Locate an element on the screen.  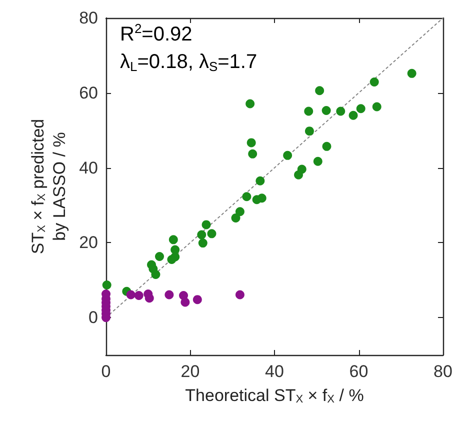
y-tick-label: 20 is located at coordinates (88, 242).